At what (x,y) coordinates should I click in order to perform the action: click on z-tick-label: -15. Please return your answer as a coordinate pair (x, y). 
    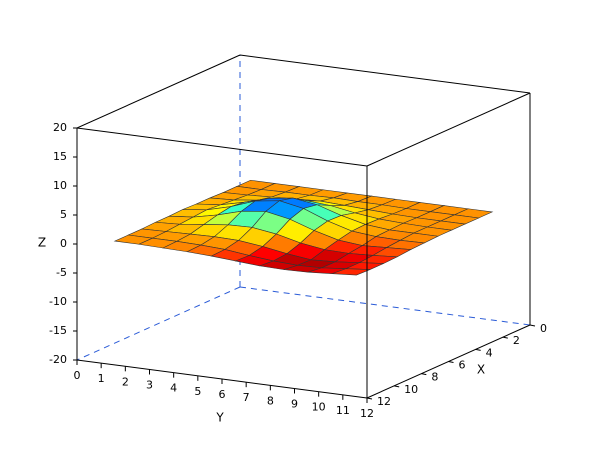
    Looking at the image, I should click on (58, 330).